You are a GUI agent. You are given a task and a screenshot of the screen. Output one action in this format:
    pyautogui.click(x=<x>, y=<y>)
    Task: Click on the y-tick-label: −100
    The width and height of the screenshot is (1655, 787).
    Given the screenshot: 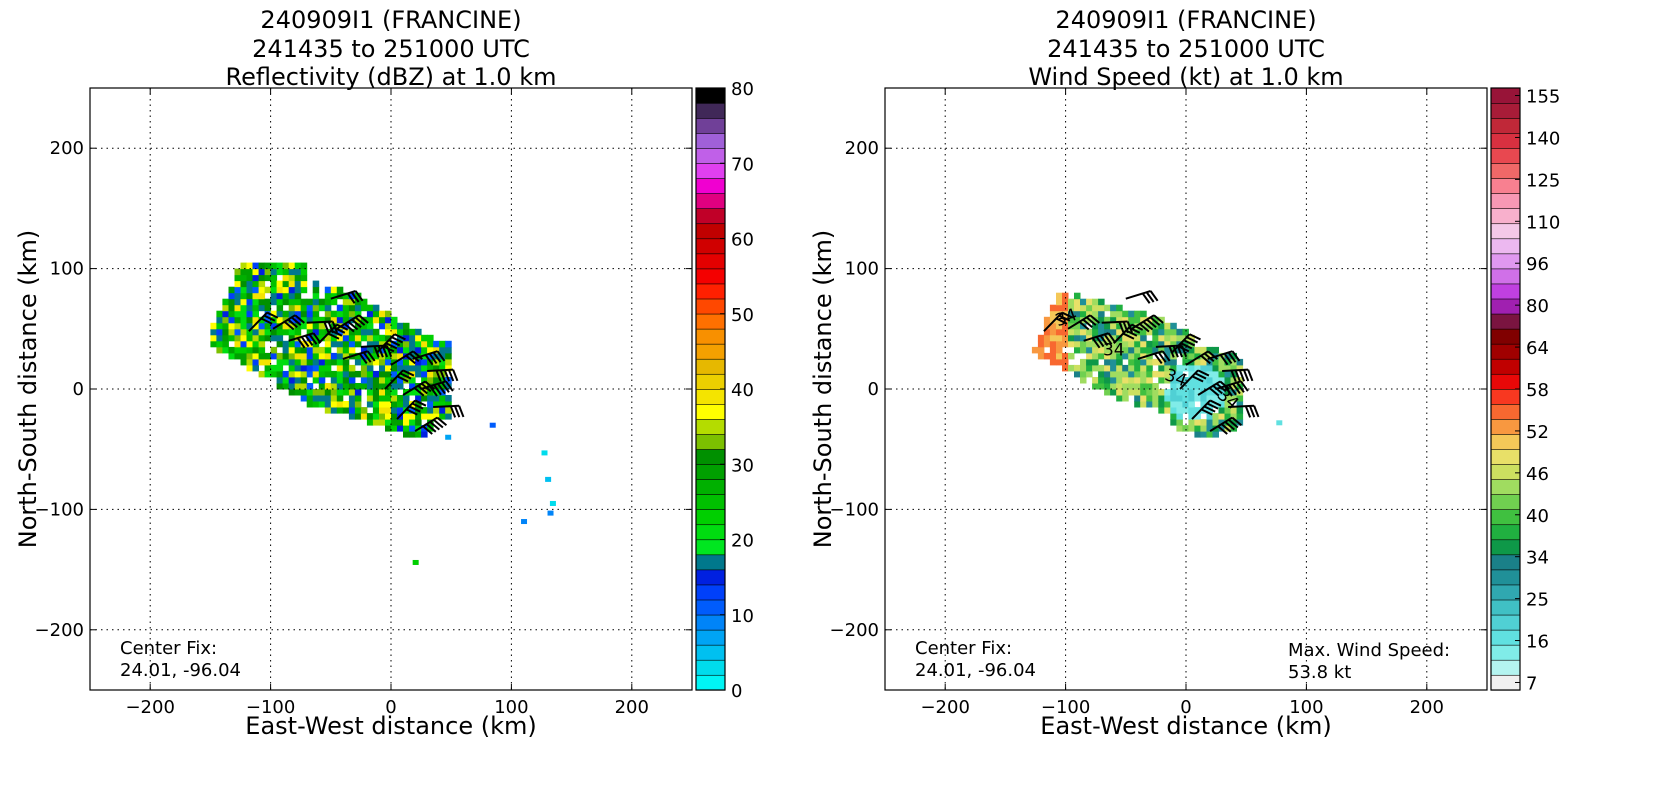 What is the action you would take?
    pyautogui.click(x=59, y=509)
    